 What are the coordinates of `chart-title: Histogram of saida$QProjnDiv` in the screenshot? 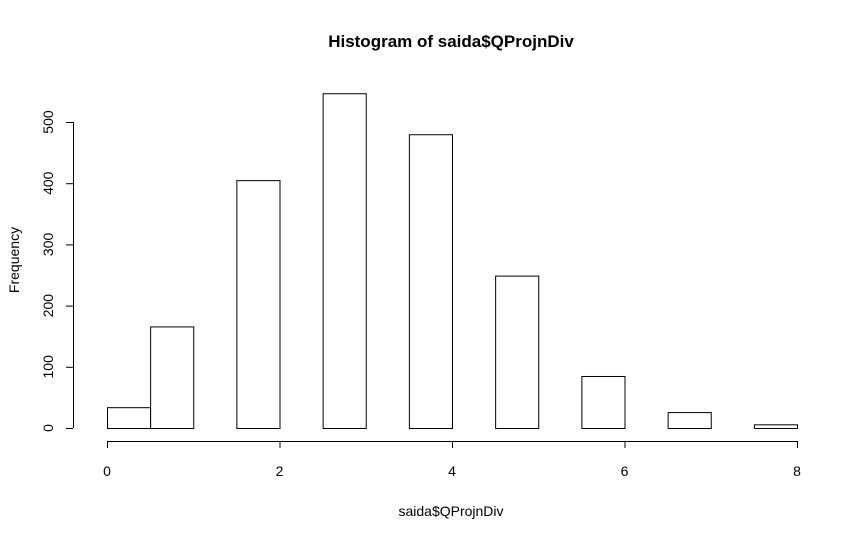 It's located at (451, 41).